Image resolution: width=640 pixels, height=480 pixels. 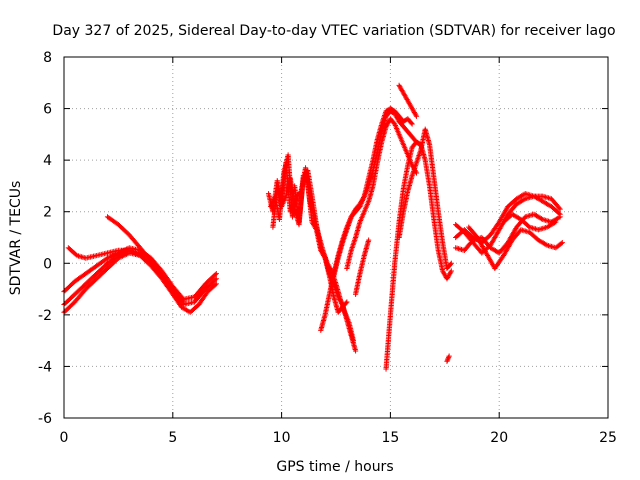 What do you see at coordinates (172, 438) in the screenshot?
I see `x-tick-label: 5` at bounding box center [172, 438].